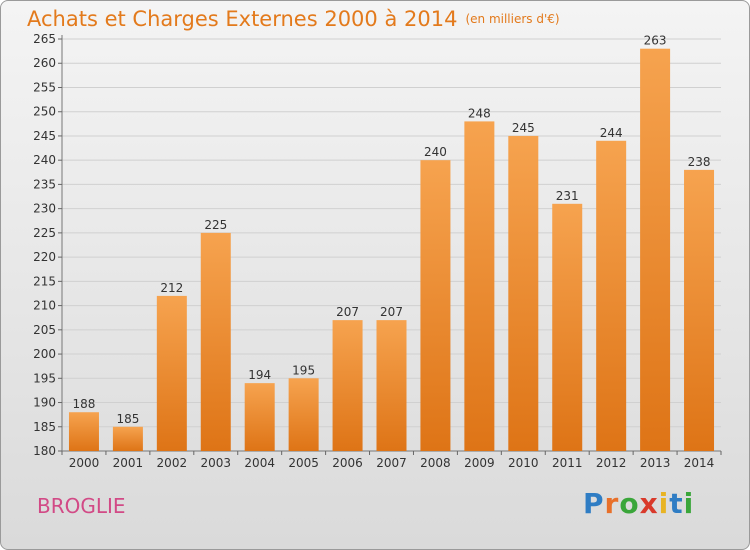 Image resolution: width=750 pixels, height=550 pixels. I want to click on bar-2014, so click(699, 310).